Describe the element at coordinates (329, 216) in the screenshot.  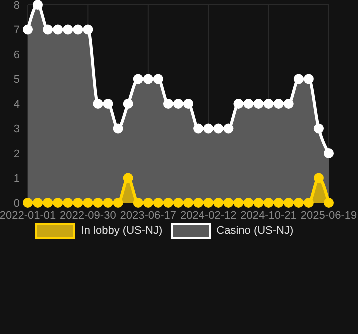
I see `x-tick-label: 2025-06-19` at that location.